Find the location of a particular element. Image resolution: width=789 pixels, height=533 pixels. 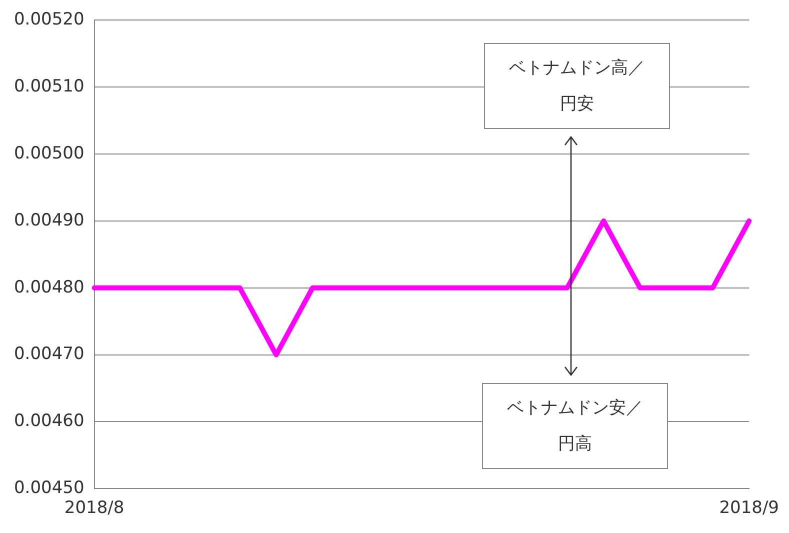

annotation: ベトナムドン高／円安 is located at coordinates (577, 86).